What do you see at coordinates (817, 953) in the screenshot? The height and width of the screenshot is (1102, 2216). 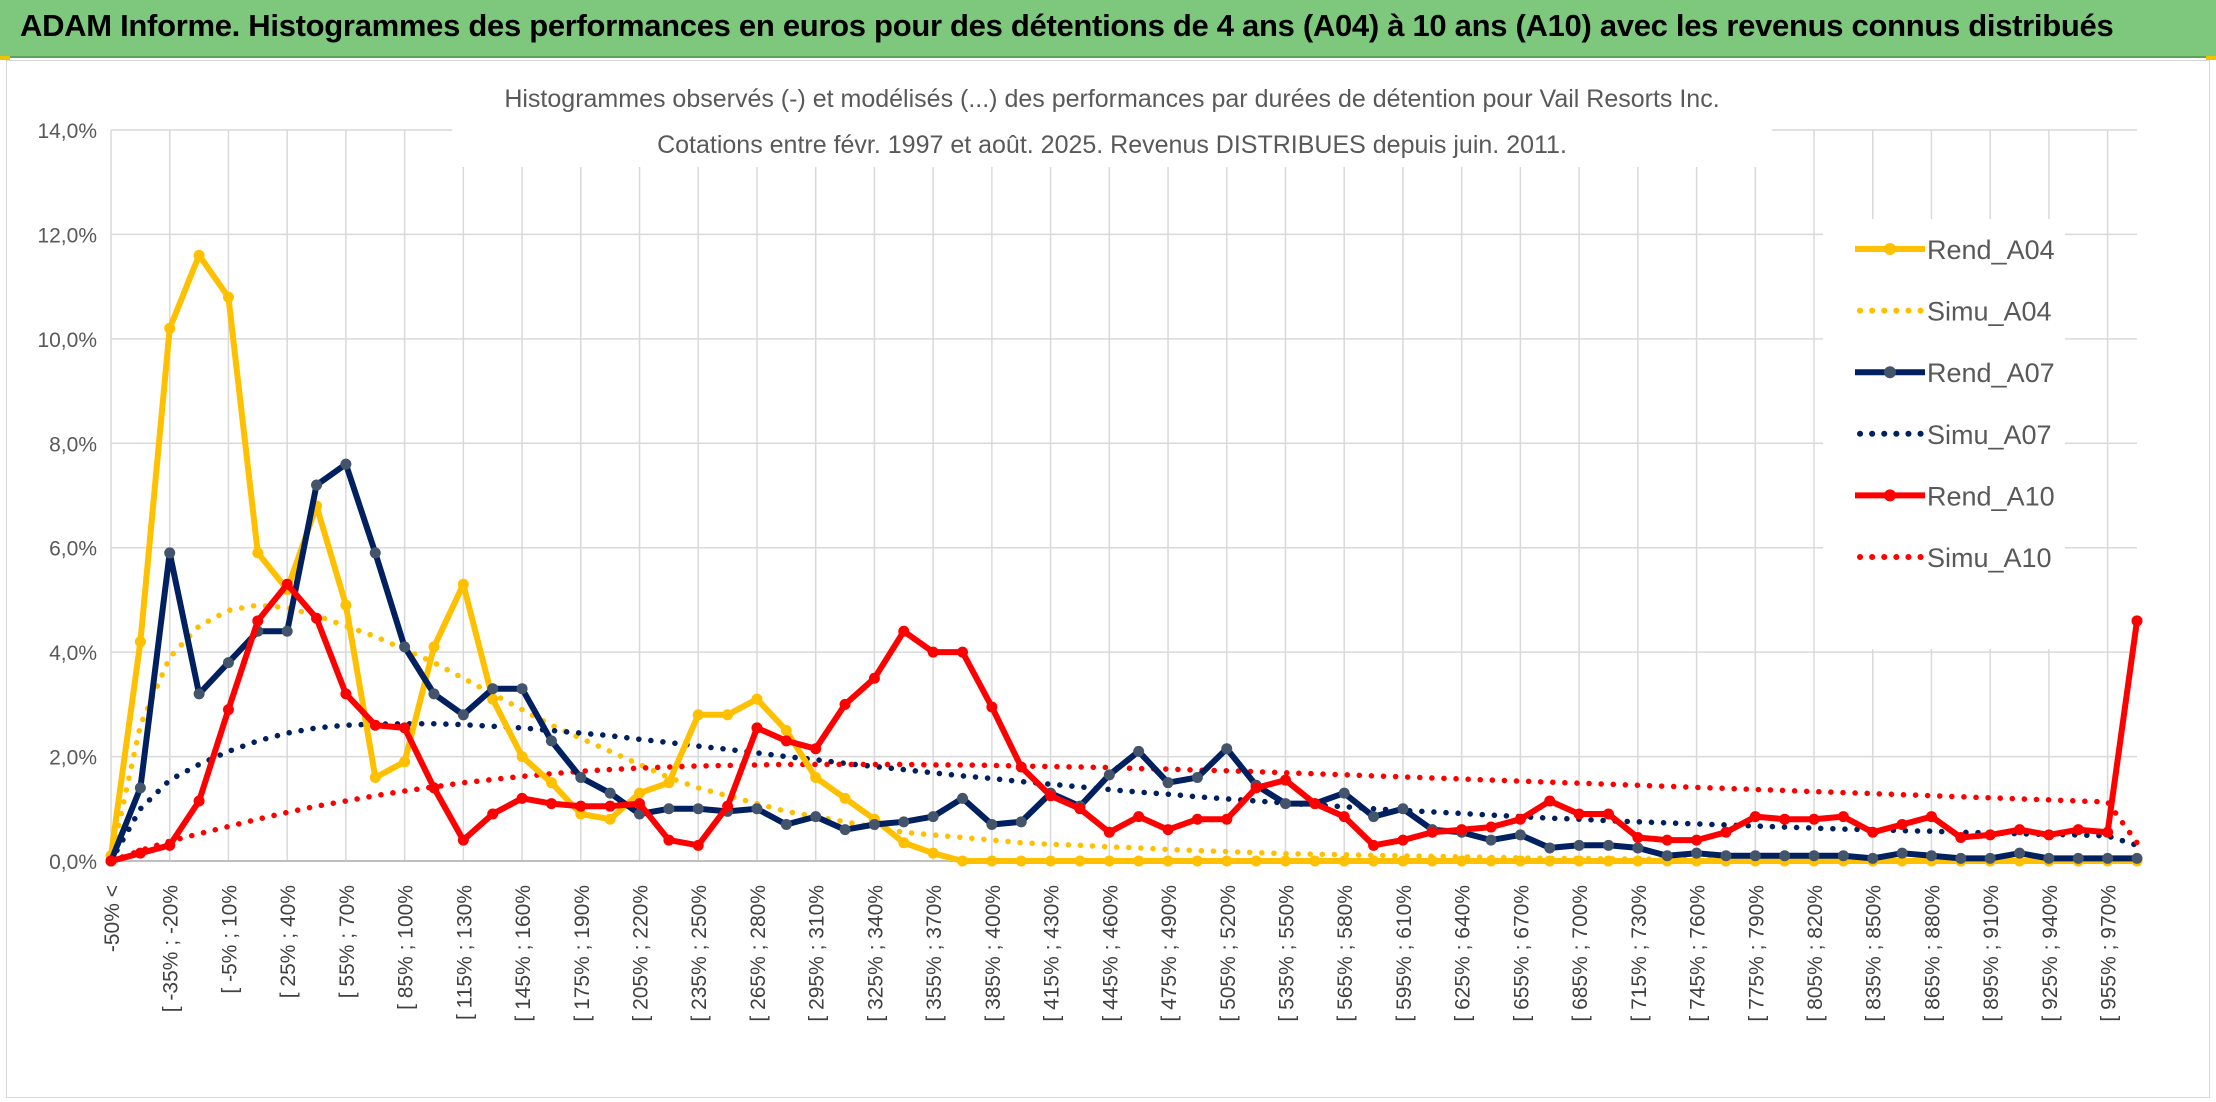 I see `x-tick-label: [ 295% ; 310%` at bounding box center [817, 953].